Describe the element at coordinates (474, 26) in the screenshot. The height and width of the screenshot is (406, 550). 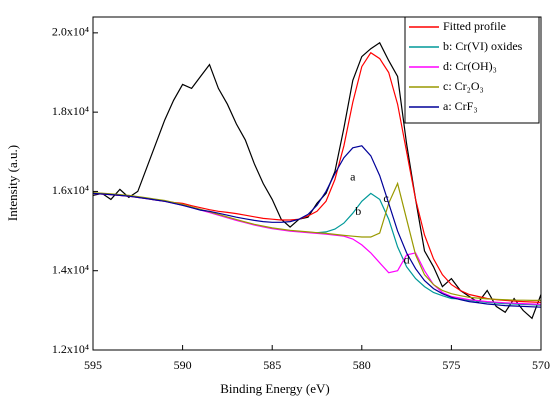
I see `legend-label: Fitted profile` at that location.